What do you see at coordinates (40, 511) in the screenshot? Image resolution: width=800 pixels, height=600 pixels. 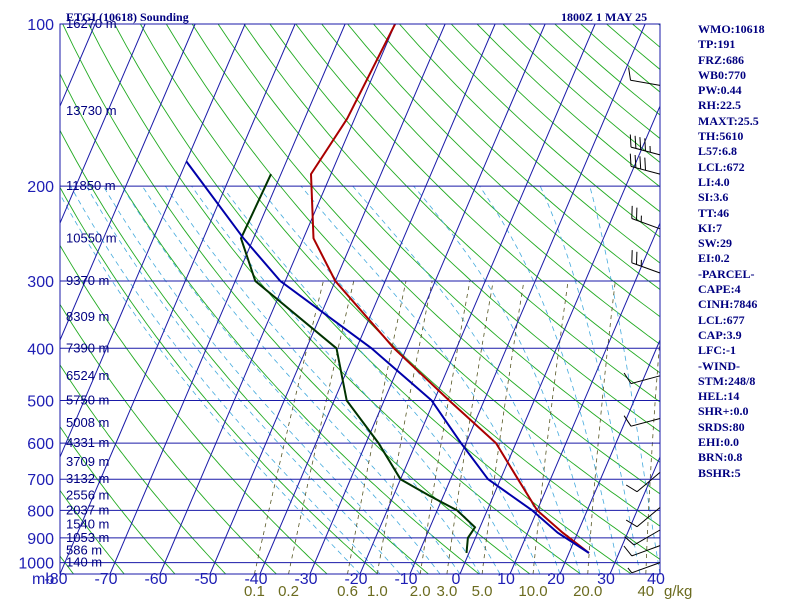 I see `pressure-tick-label: 800` at bounding box center [40, 511].